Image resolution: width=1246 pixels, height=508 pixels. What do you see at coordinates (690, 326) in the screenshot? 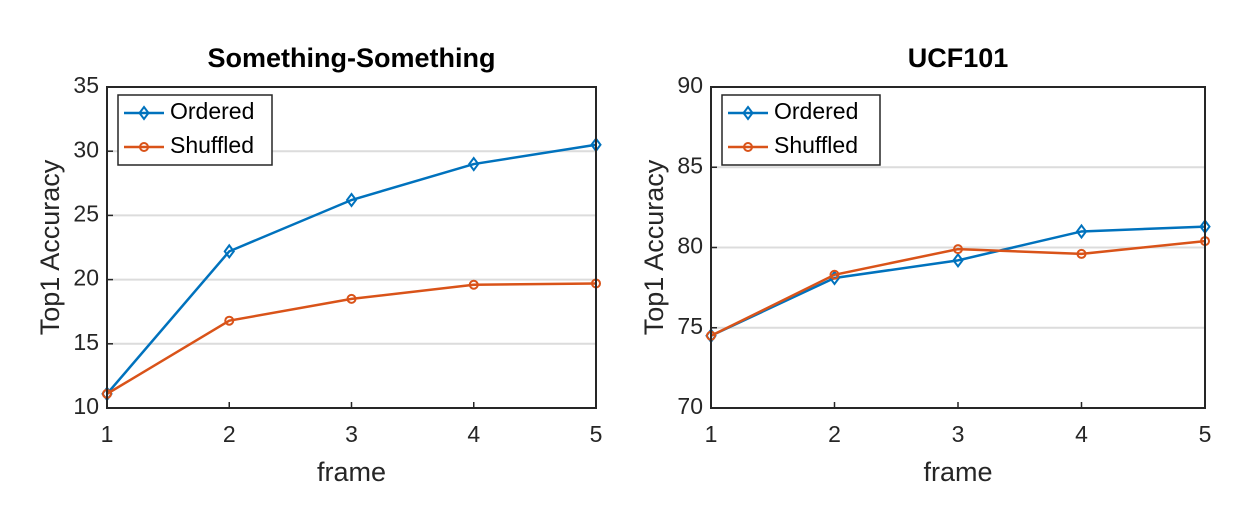
I see `y-tick-label: 75` at bounding box center [690, 326].